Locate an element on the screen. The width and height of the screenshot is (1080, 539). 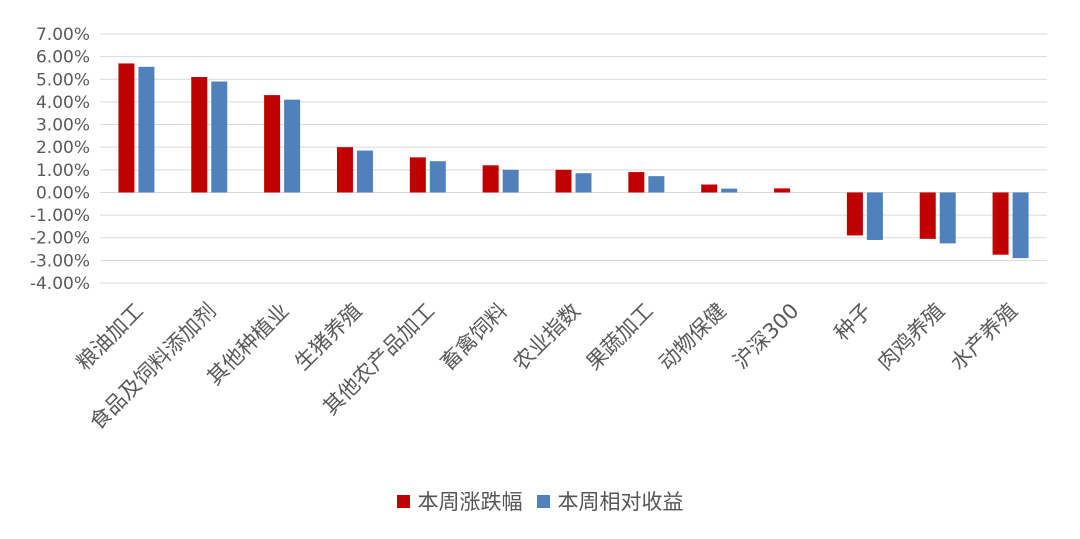
x-tick-label: 畜禽饲料 is located at coordinates (474, 337).